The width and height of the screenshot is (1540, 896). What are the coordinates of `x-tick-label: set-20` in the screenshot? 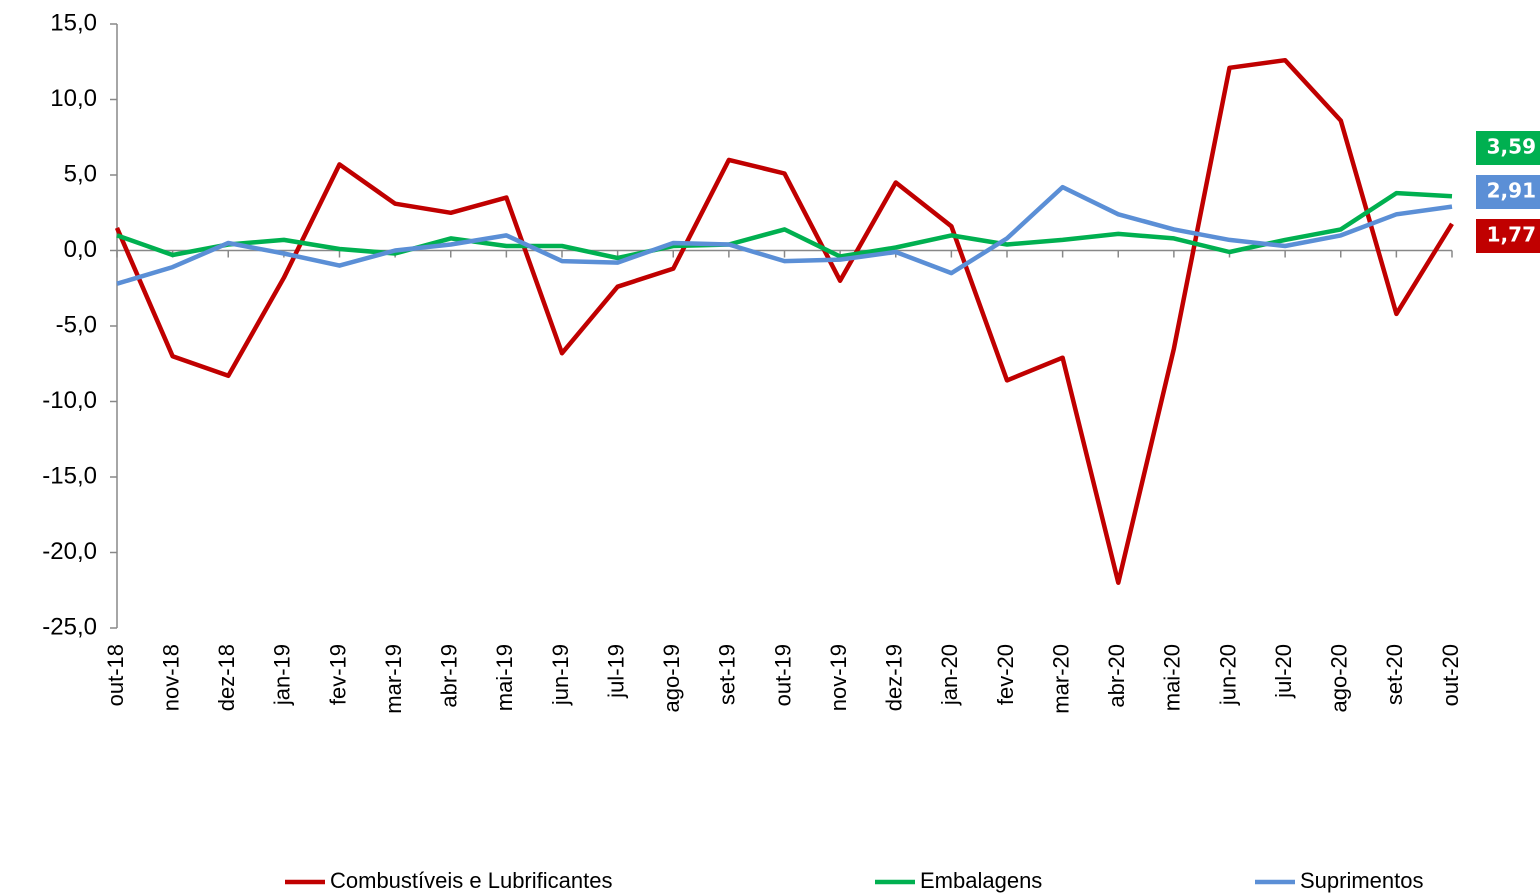 It's located at (1394, 674).